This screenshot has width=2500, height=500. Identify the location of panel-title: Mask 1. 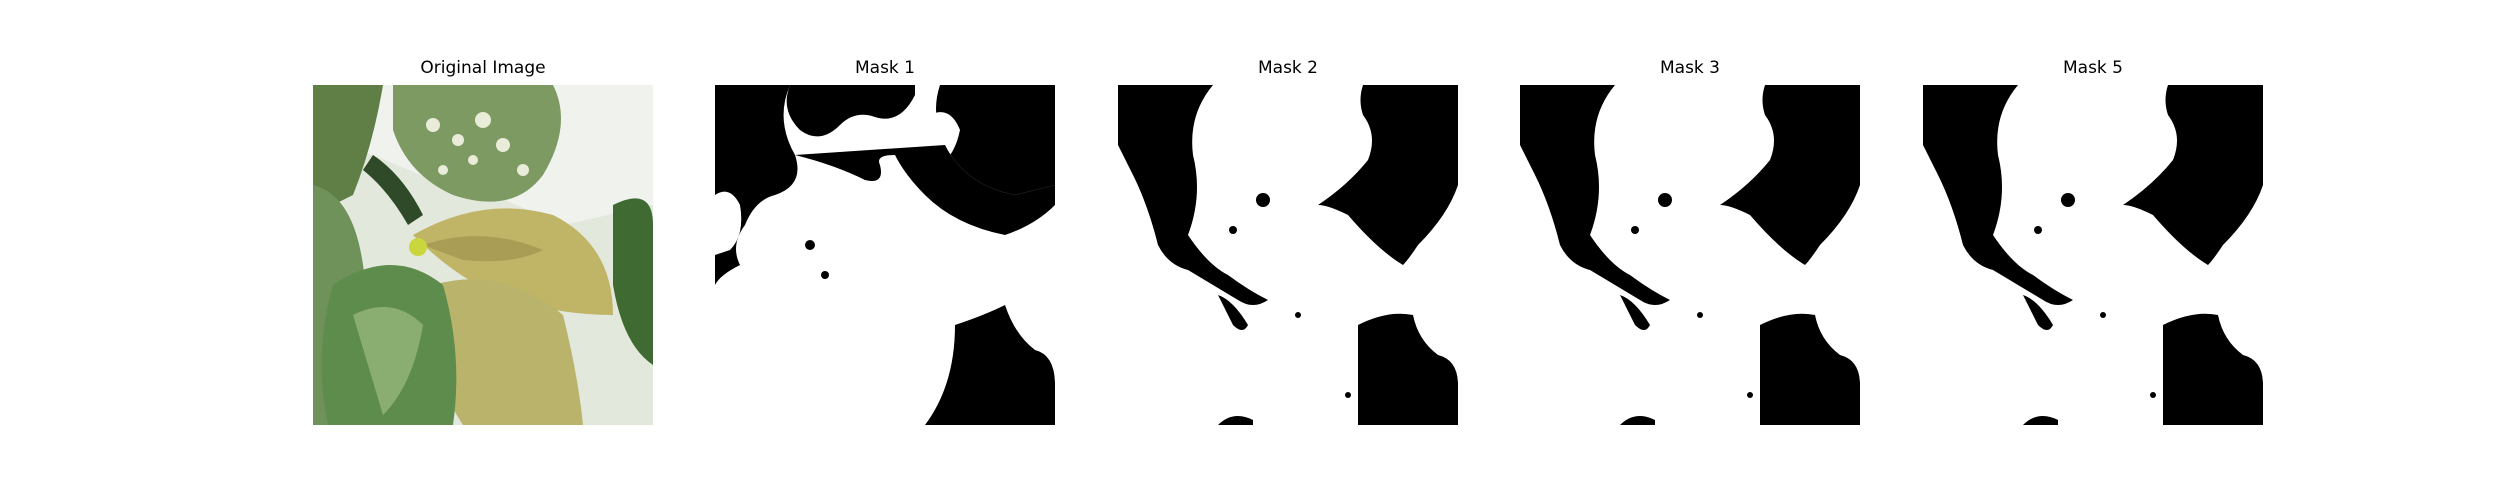
(884, 68).